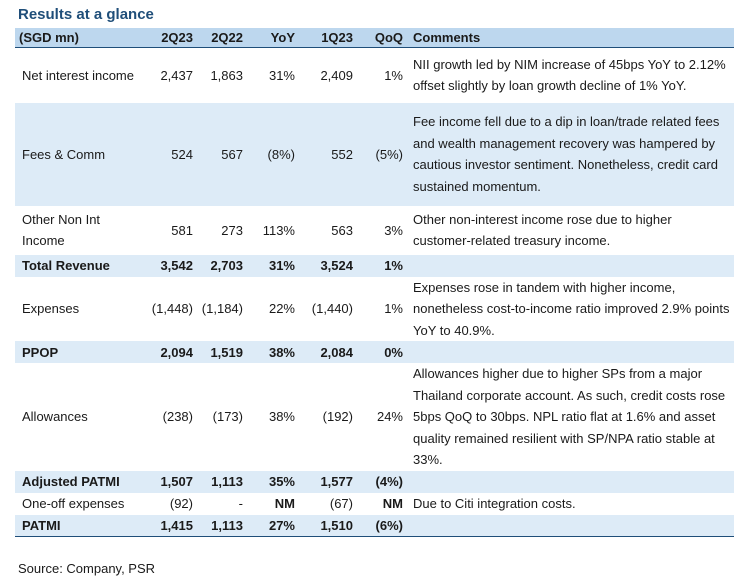 The height and width of the screenshot is (584, 741). Describe the element at coordinates (342, 230) in the screenshot. I see `value-1q23: 563` at that location.